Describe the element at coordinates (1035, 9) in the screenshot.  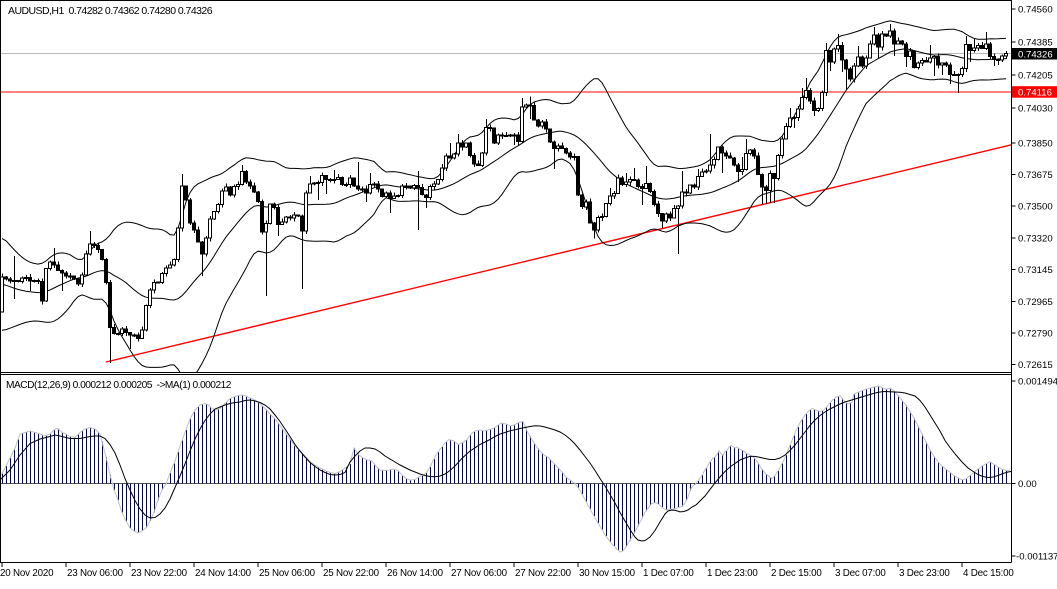
I see `svg-text: 0.74560` at that location.